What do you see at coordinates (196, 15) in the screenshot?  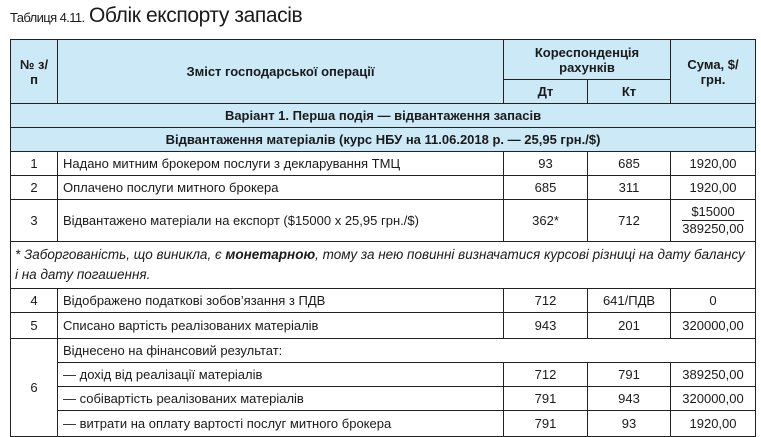 I see `table-title: Облік експорту запасів` at bounding box center [196, 15].